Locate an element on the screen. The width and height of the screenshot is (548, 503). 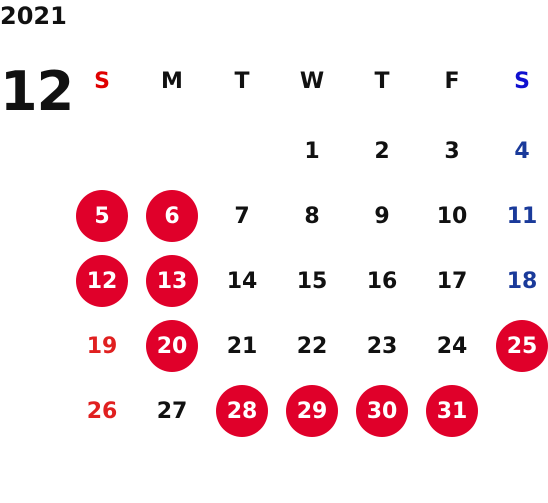
holiday-day: 20 is located at coordinates (172, 346).